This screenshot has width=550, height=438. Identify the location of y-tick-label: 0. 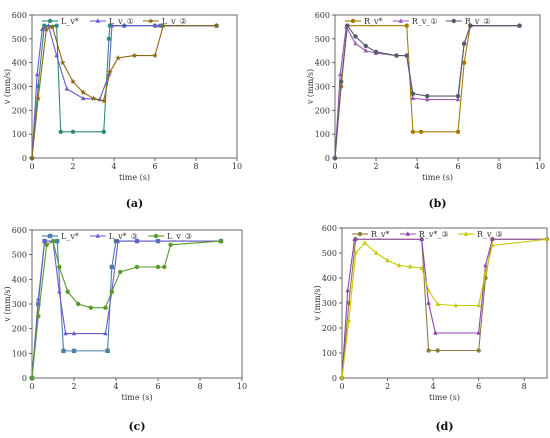
(24, 378).